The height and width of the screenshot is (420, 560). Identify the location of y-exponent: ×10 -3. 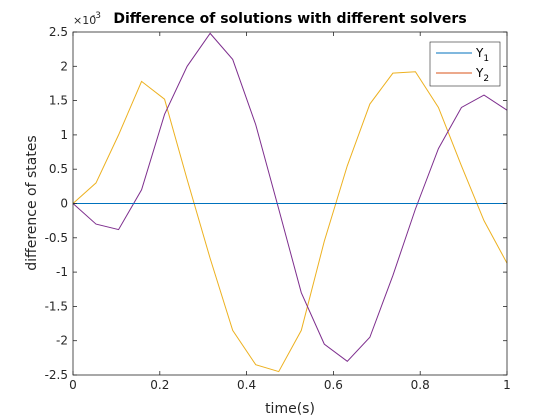
(87, 19).